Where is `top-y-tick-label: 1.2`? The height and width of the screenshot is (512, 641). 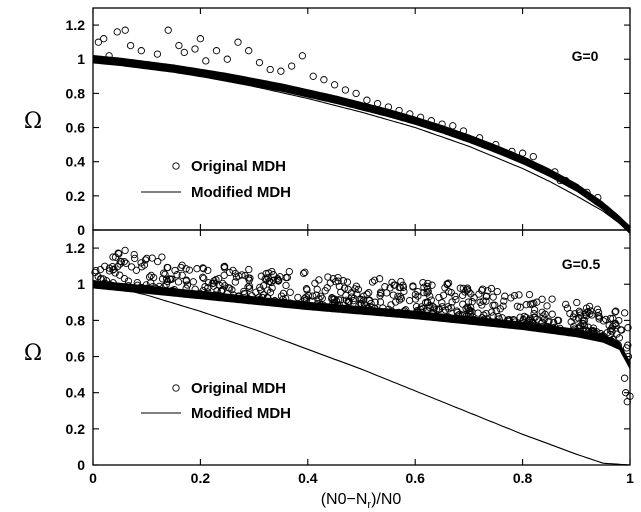 top-y-tick-label: 1.2 is located at coordinates (76, 25).